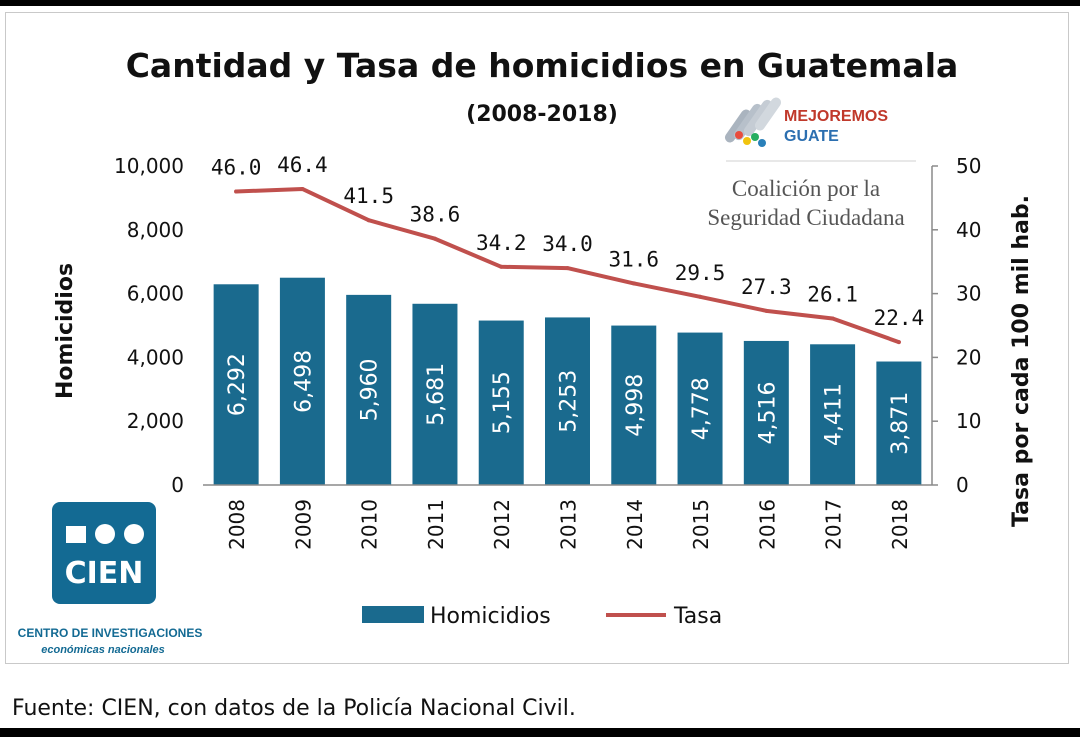  I want to click on bar-label-2014: 4,998, so click(635, 405).